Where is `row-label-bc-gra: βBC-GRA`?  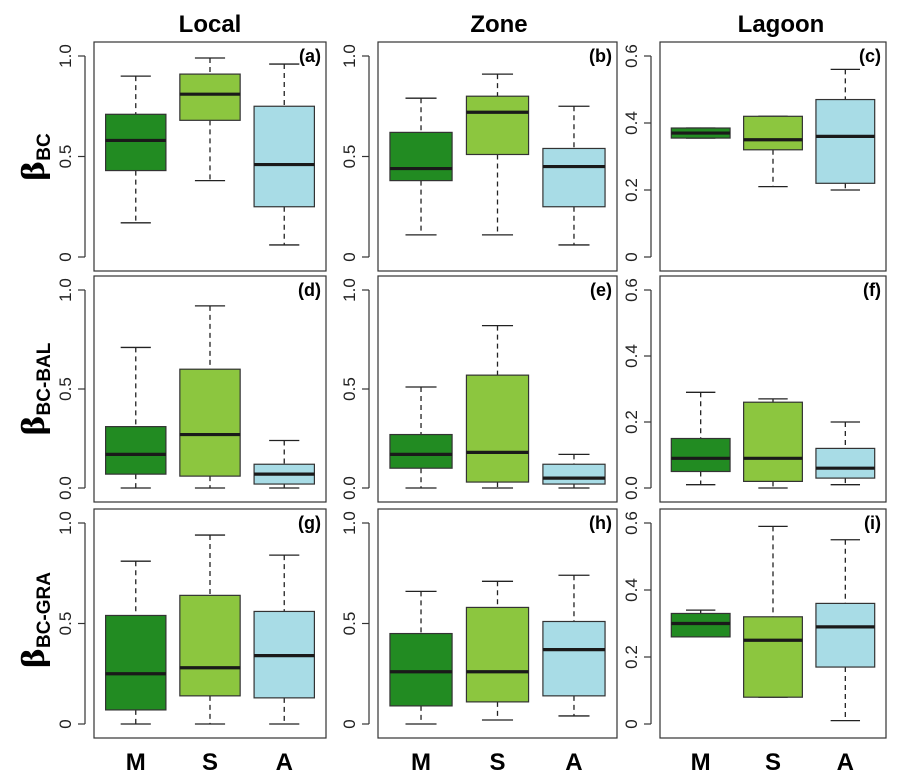
row-label-bc-gra: βBC-GRA is located at coordinates (36, 620).